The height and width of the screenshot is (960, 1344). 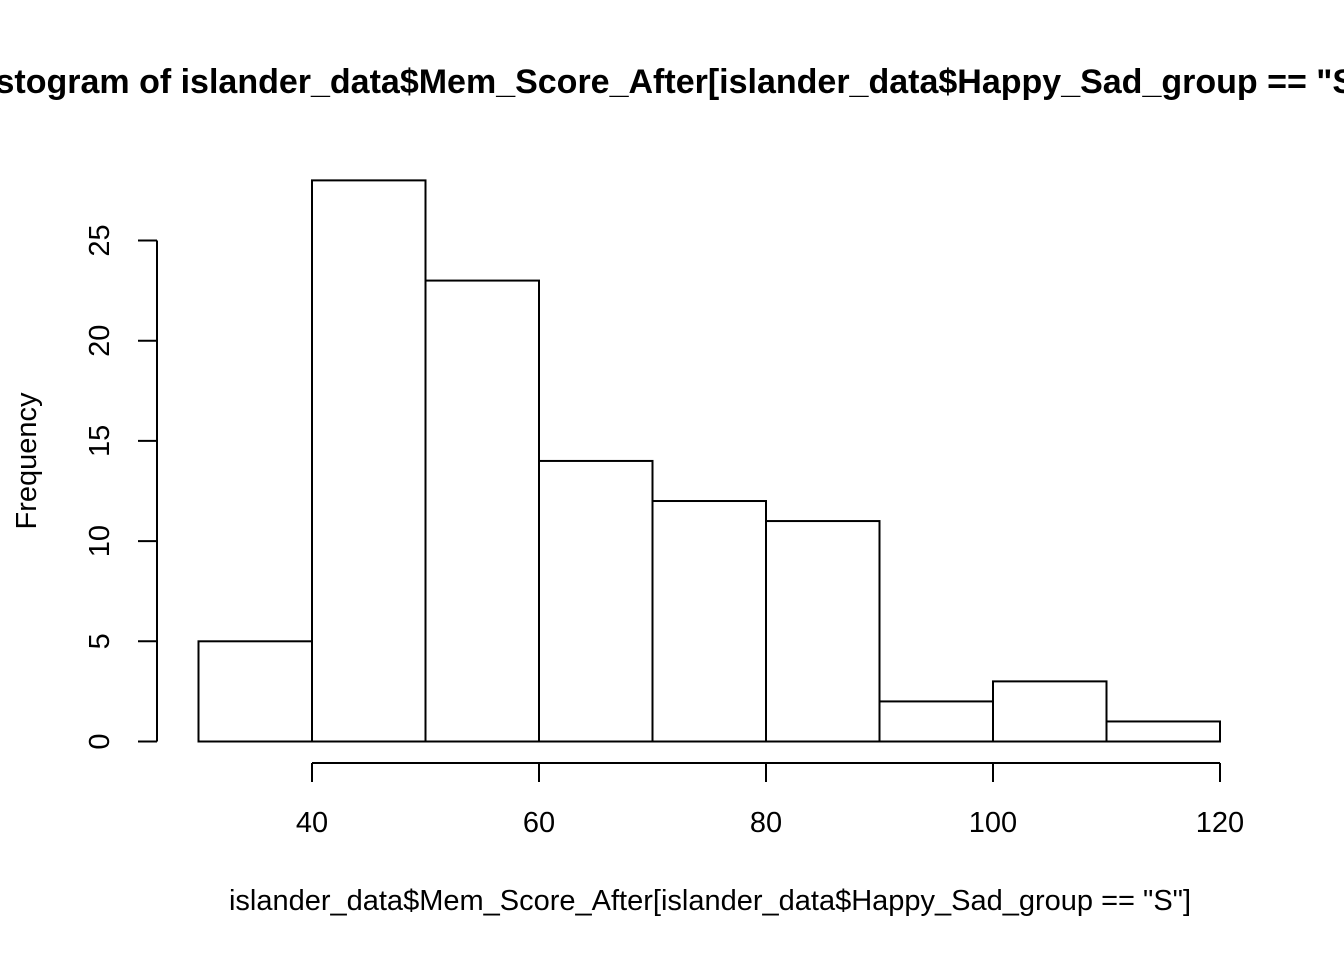 I want to click on y-tick-label: 0, so click(x=100, y=741).